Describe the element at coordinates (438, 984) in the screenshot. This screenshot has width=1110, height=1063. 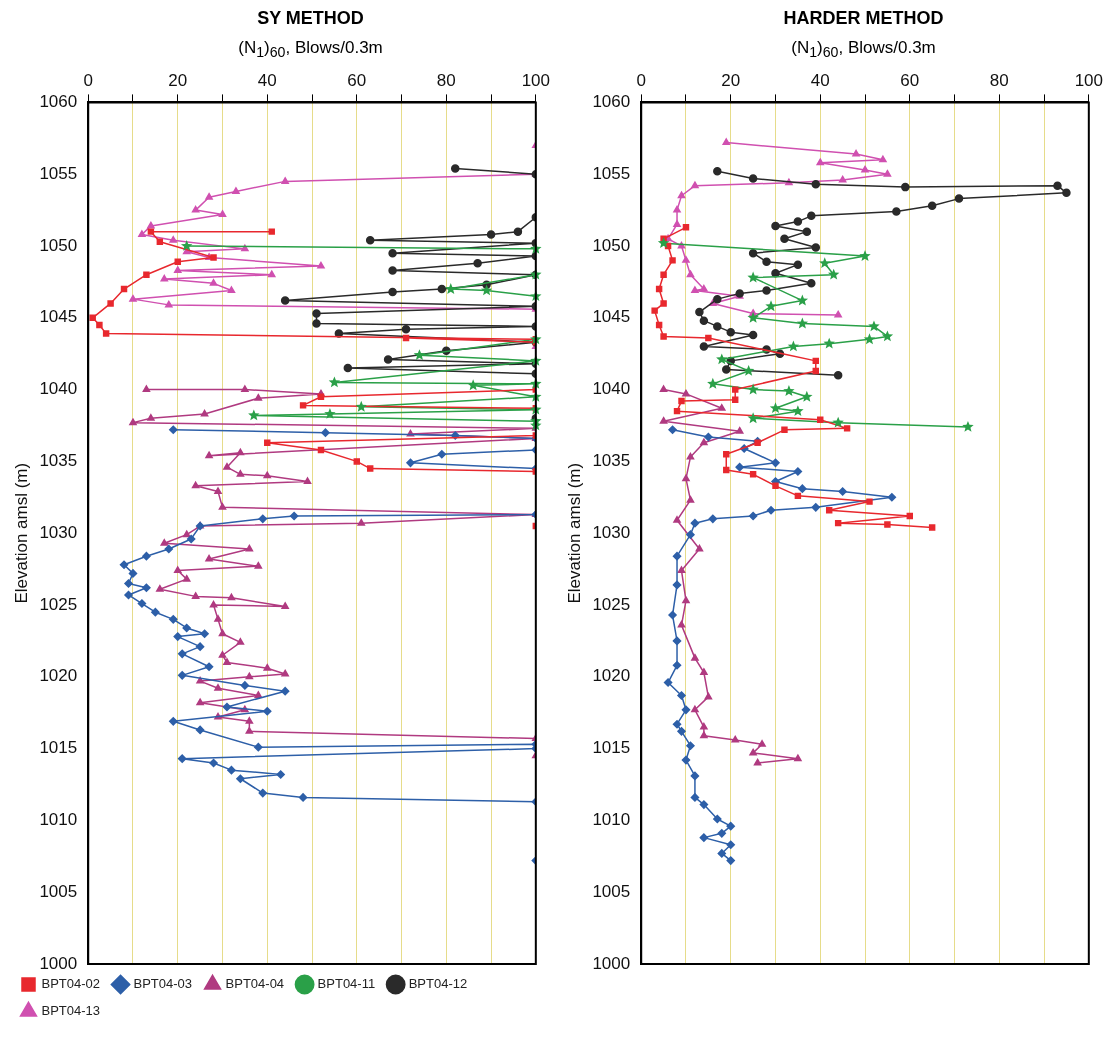
I see `legend-label: BPT04-12` at that location.